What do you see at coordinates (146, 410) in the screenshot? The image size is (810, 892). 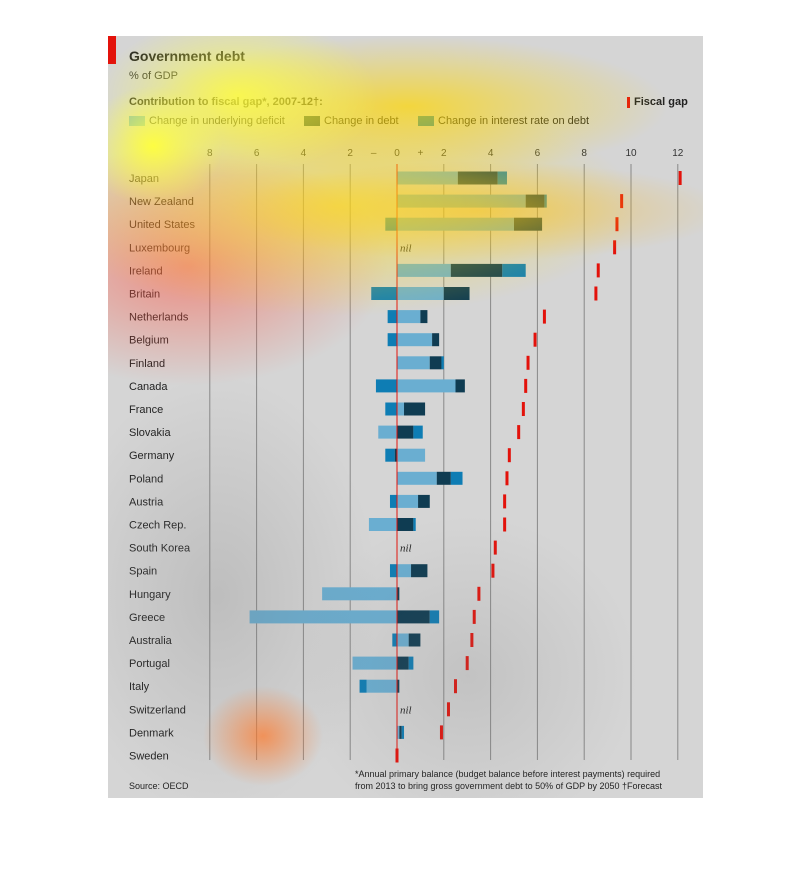 I see `category-label: France` at bounding box center [146, 410].